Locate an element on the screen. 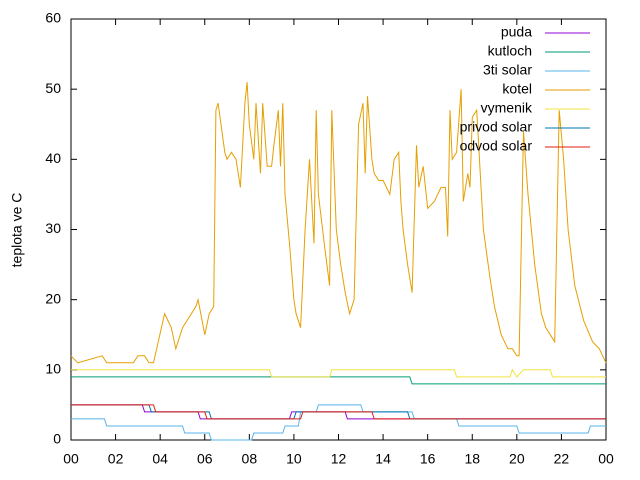  x-tick-label: 12 is located at coordinates (339, 459).